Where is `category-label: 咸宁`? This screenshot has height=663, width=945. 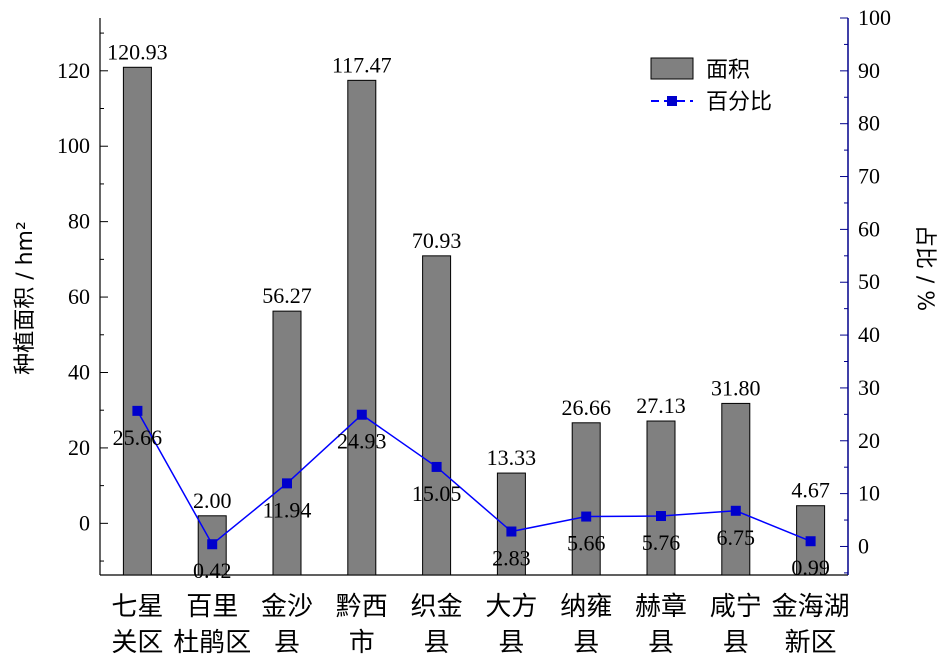 category-label: 咸宁 is located at coordinates (736, 607).